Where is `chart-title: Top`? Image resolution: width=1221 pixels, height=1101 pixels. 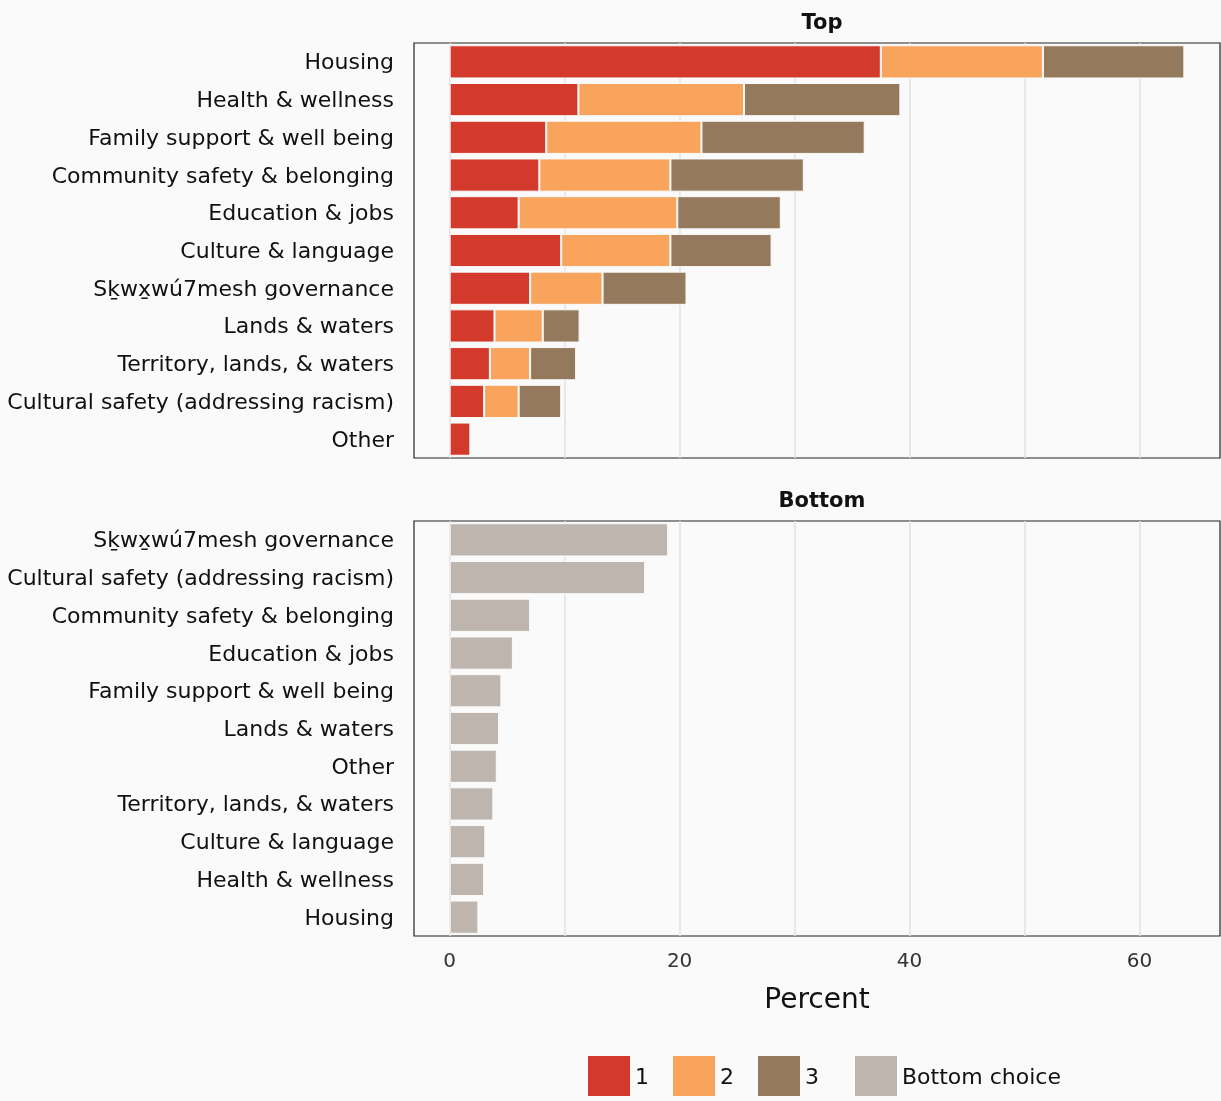
chart-title: Top is located at coordinates (822, 21).